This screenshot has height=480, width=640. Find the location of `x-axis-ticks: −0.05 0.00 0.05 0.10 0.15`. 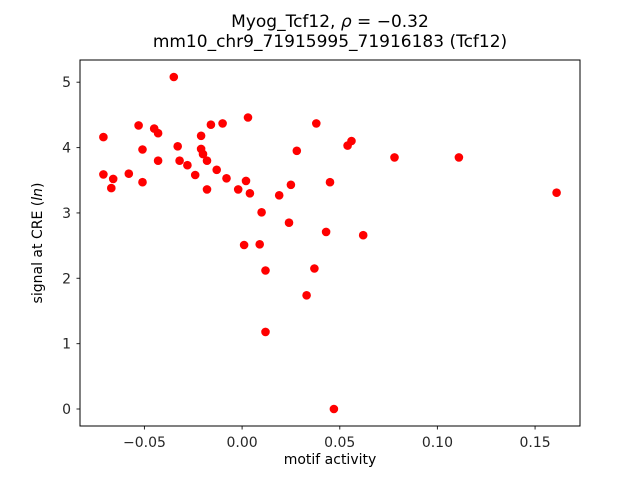

x-axis-ticks: −0.05 0.00 0.05 0.10 0.15 is located at coordinates (337, 438).